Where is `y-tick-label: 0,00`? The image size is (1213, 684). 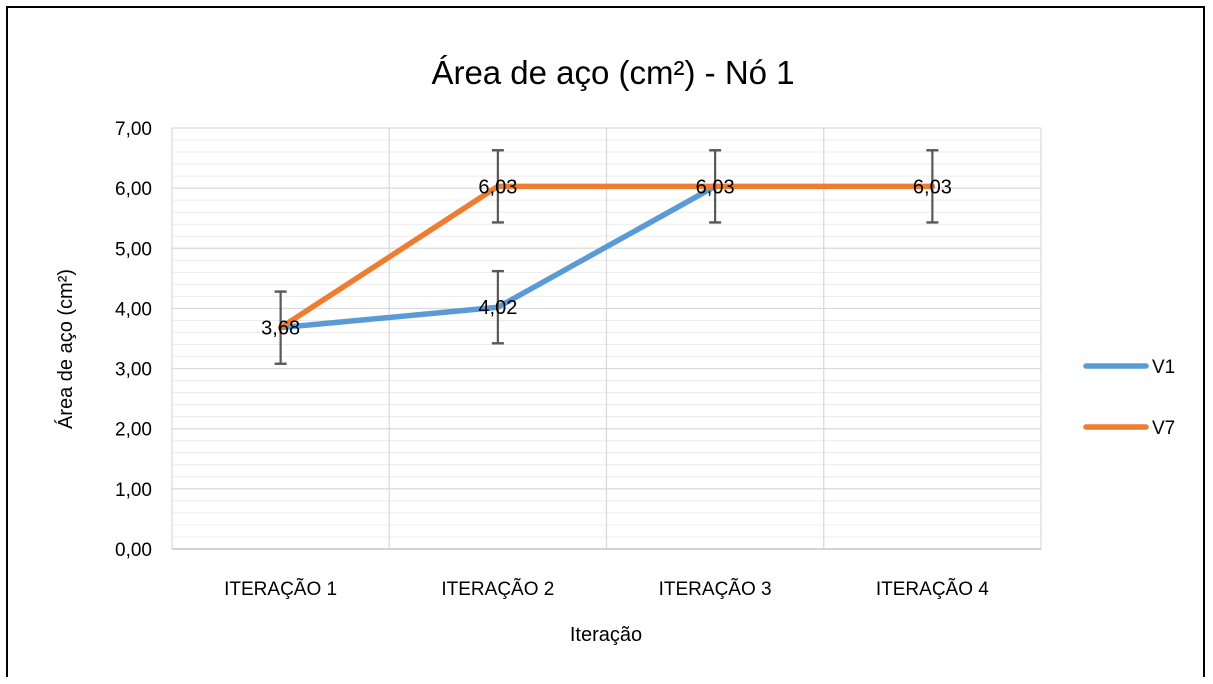 y-tick-label: 0,00 is located at coordinates (133, 550).